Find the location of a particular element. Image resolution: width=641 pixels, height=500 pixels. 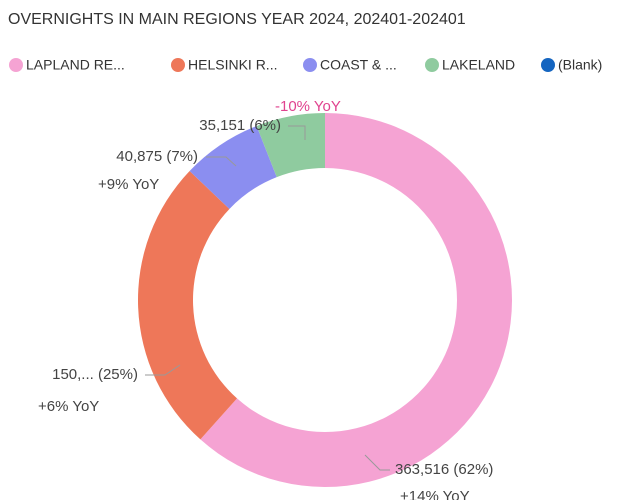

annotation: +6% YoY is located at coordinates (68, 406).